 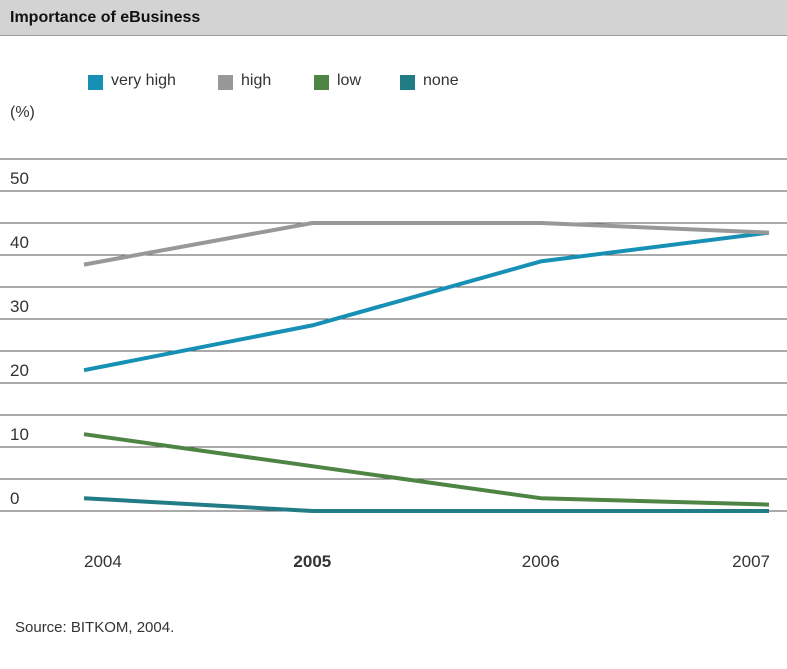 What do you see at coordinates (407, 82) in the screenshot?
I see `legend-swatch-none` at bounding box center [407, 82].